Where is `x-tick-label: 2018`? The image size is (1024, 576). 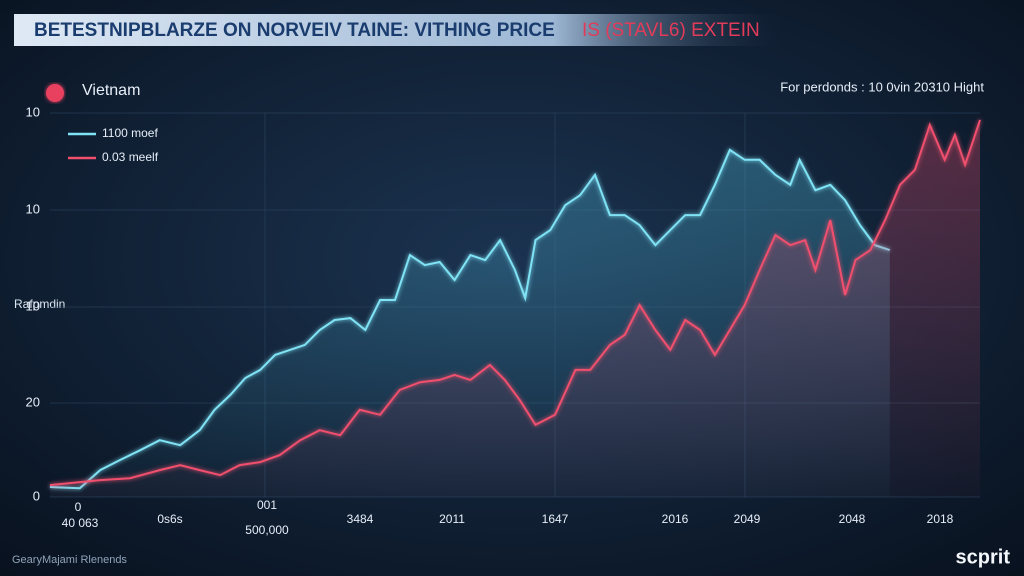
x-tick-label: 2018 is located at coordinates (940, 519).